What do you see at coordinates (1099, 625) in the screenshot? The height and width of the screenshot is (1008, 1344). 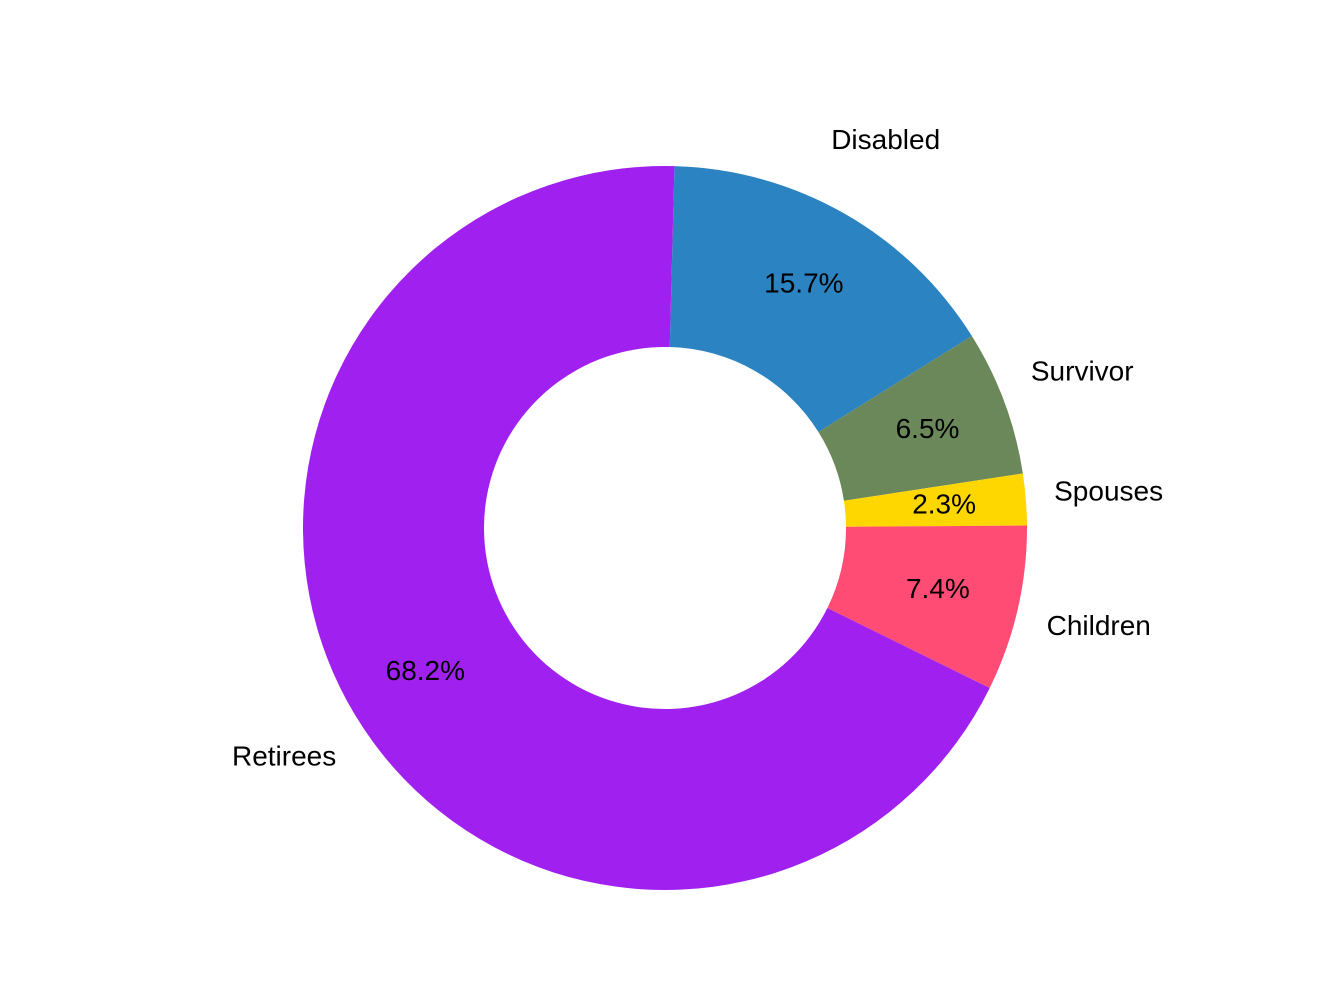 I see `category-label-children: Children` at bounding box center [1099, 625].